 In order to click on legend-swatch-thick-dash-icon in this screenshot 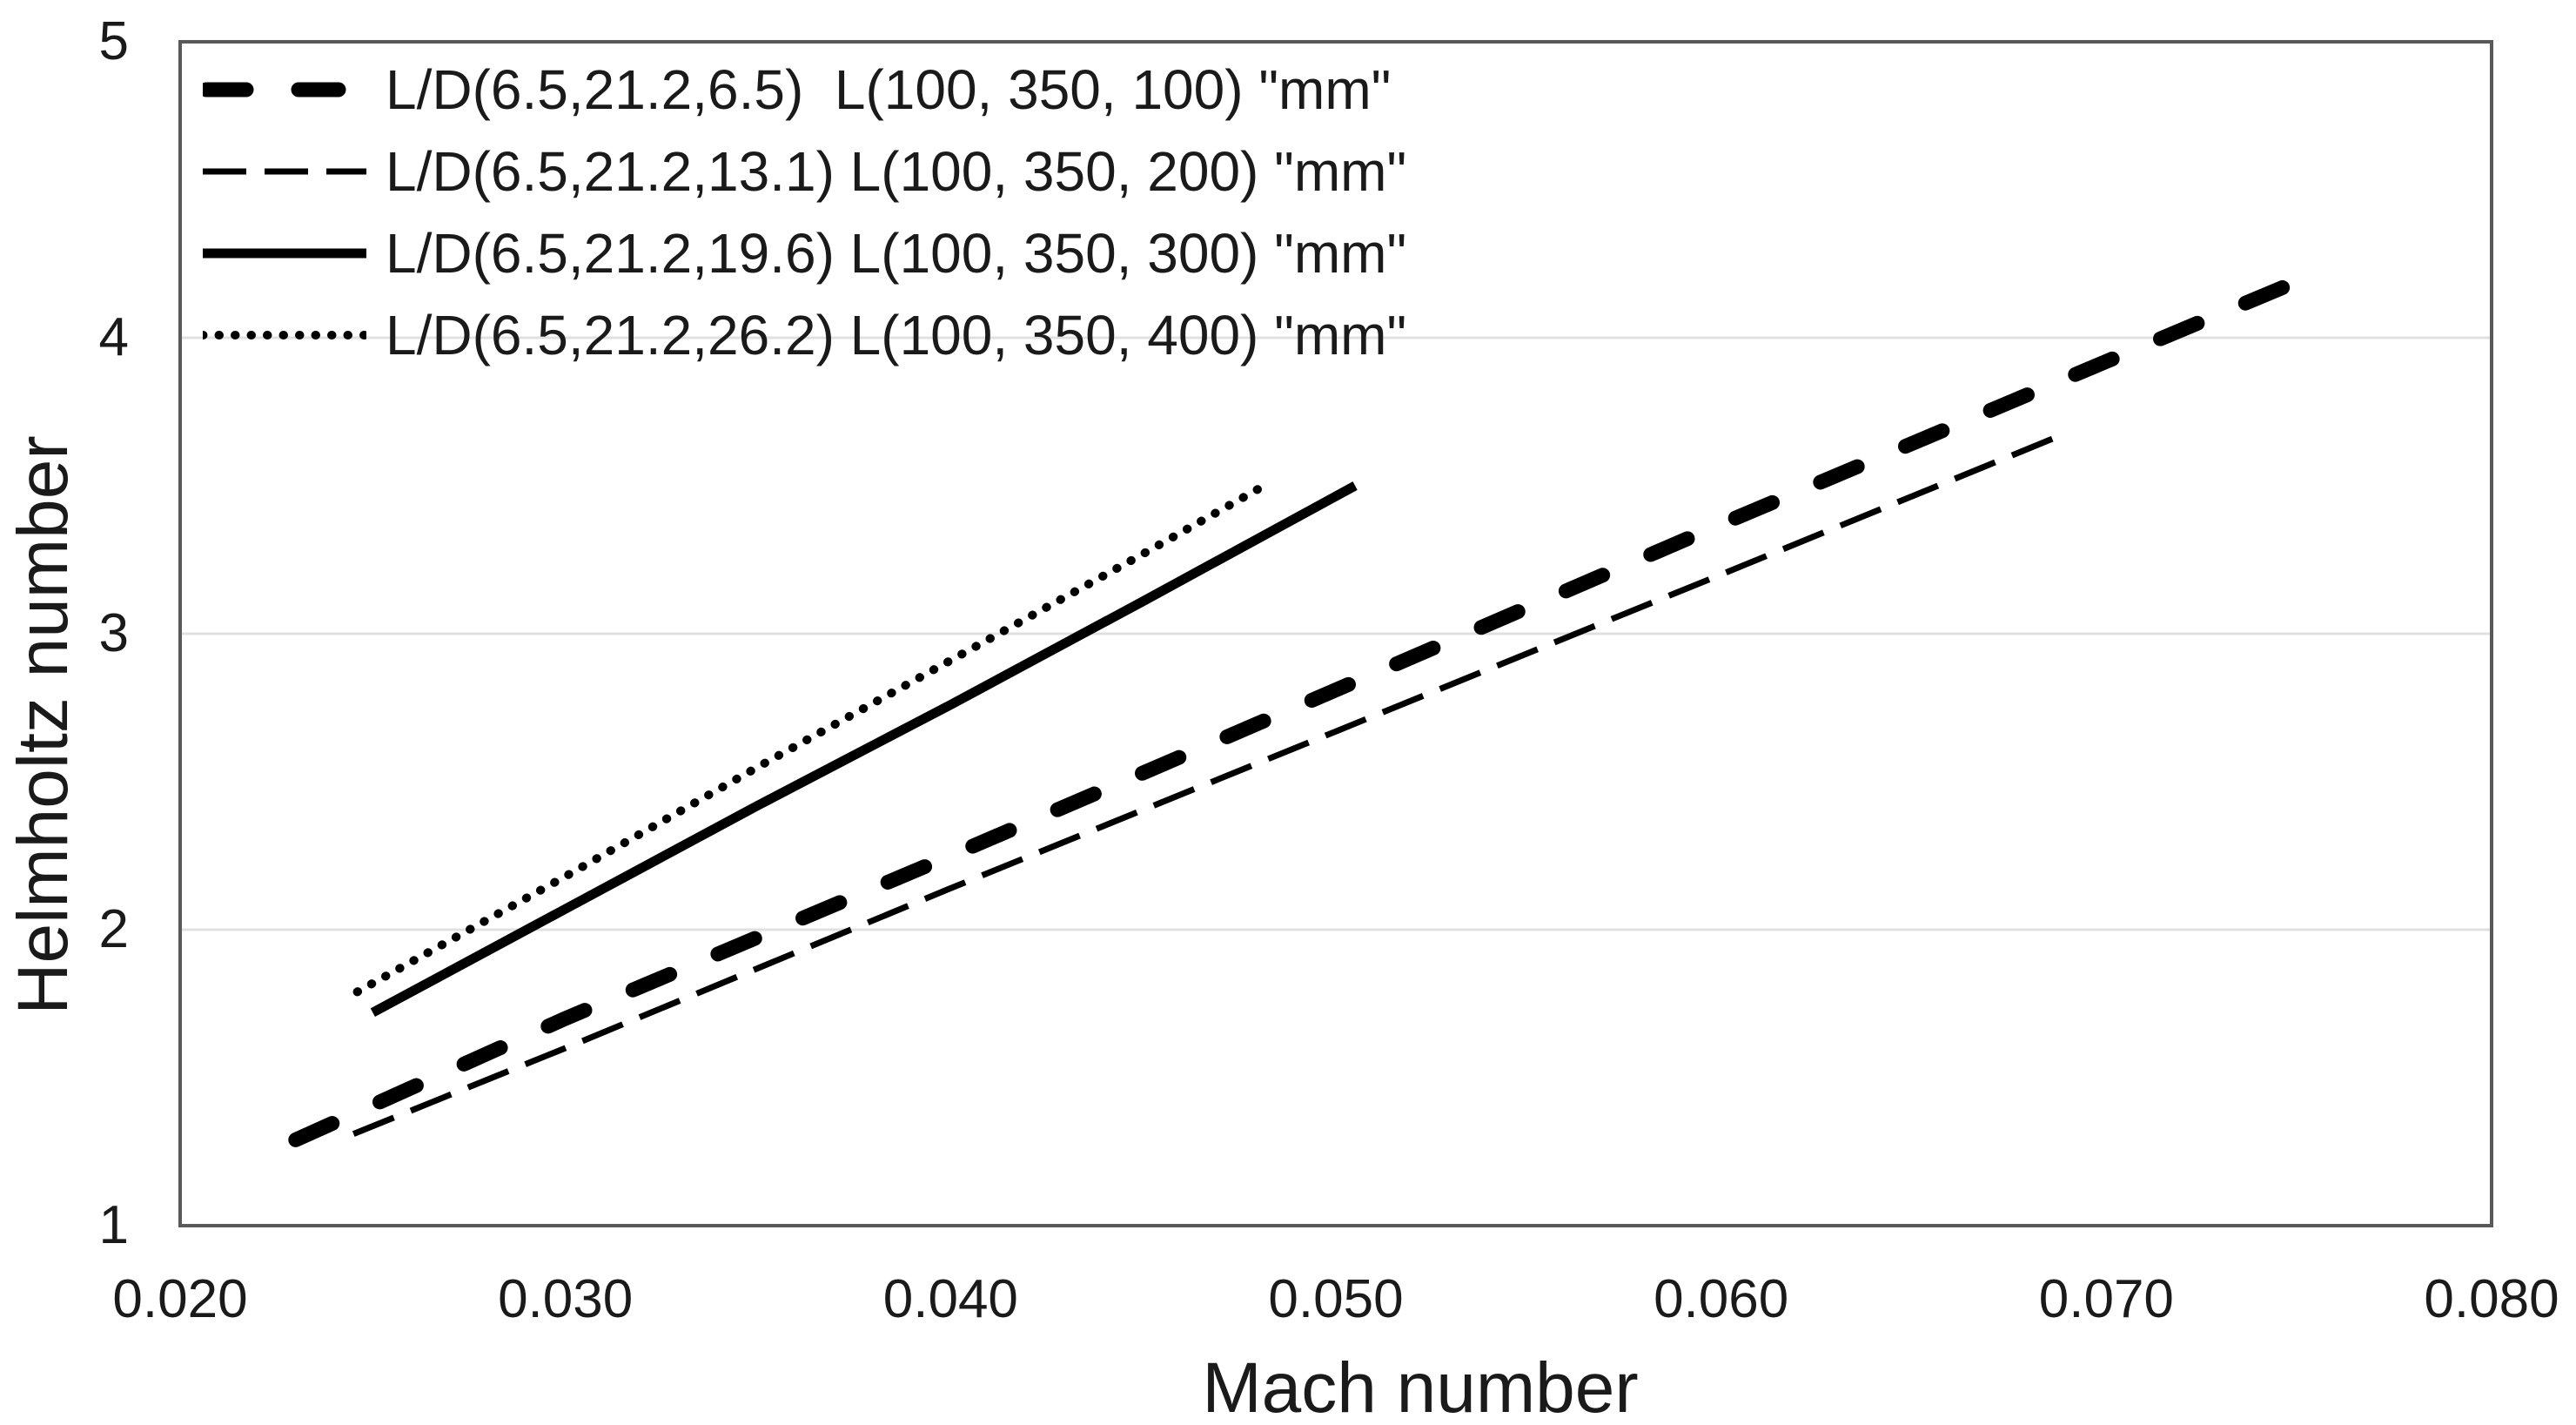, I will do `click(284, 89)`.